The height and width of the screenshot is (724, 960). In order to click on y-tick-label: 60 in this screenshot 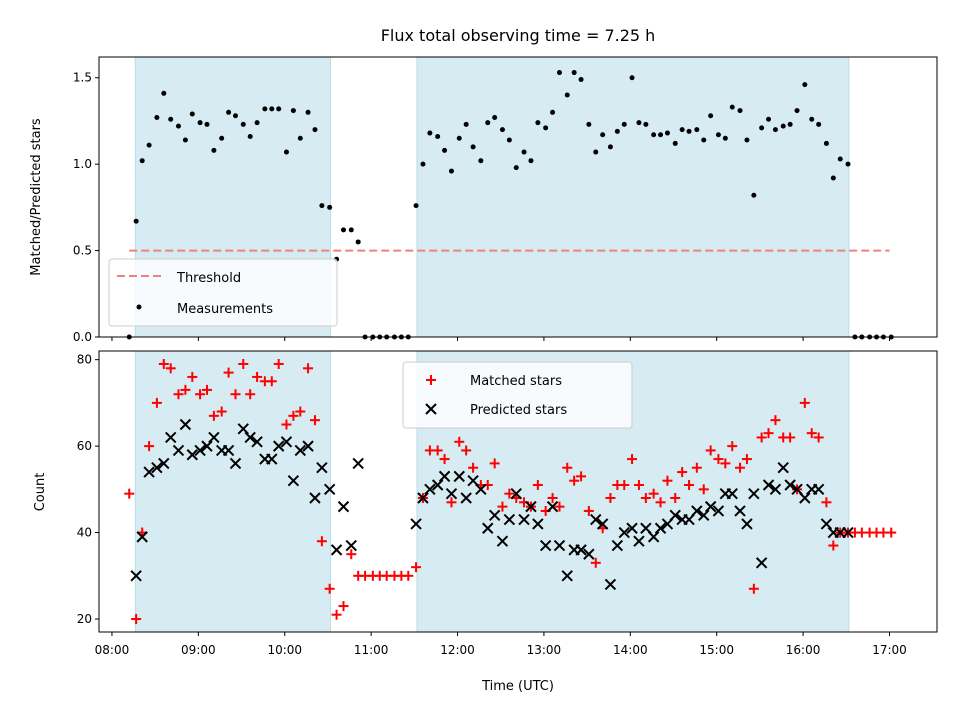, I will do `click(84, 446)`.